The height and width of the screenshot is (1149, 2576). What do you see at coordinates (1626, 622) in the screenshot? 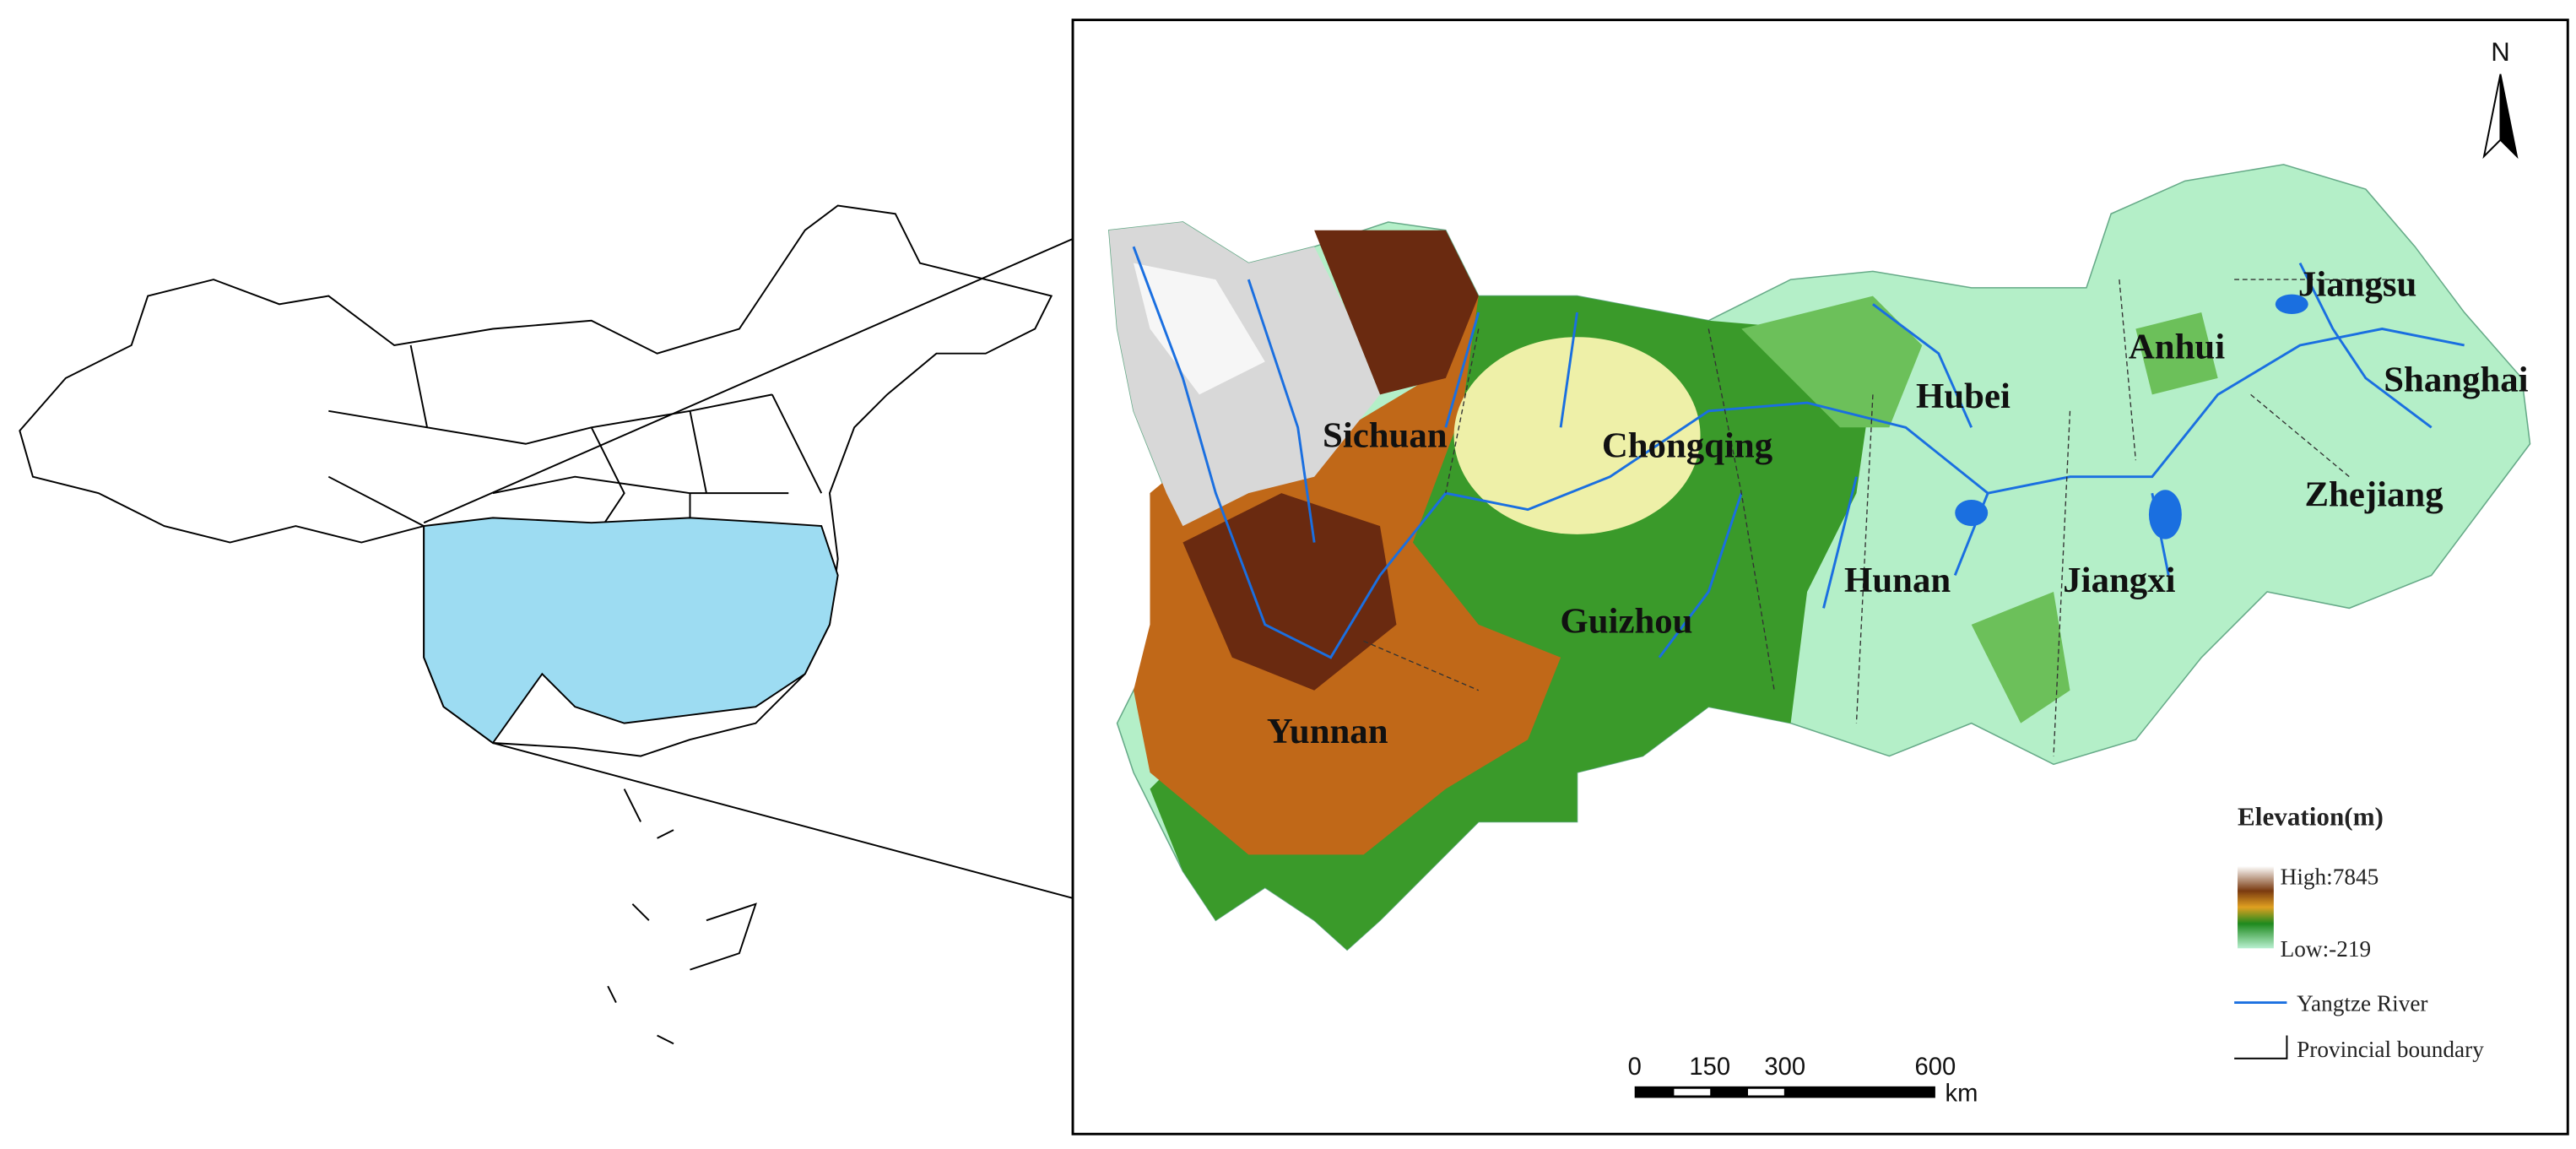
I see `province-label: Guizhou` at bounding box center [1626, 622].